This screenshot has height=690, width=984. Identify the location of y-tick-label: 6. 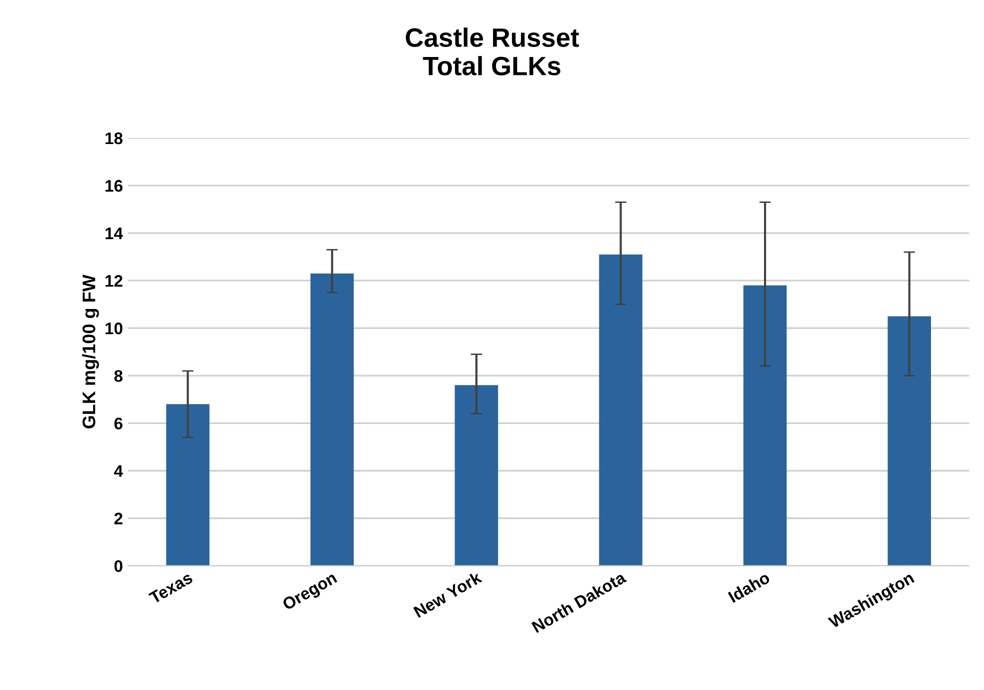
(118, 424).